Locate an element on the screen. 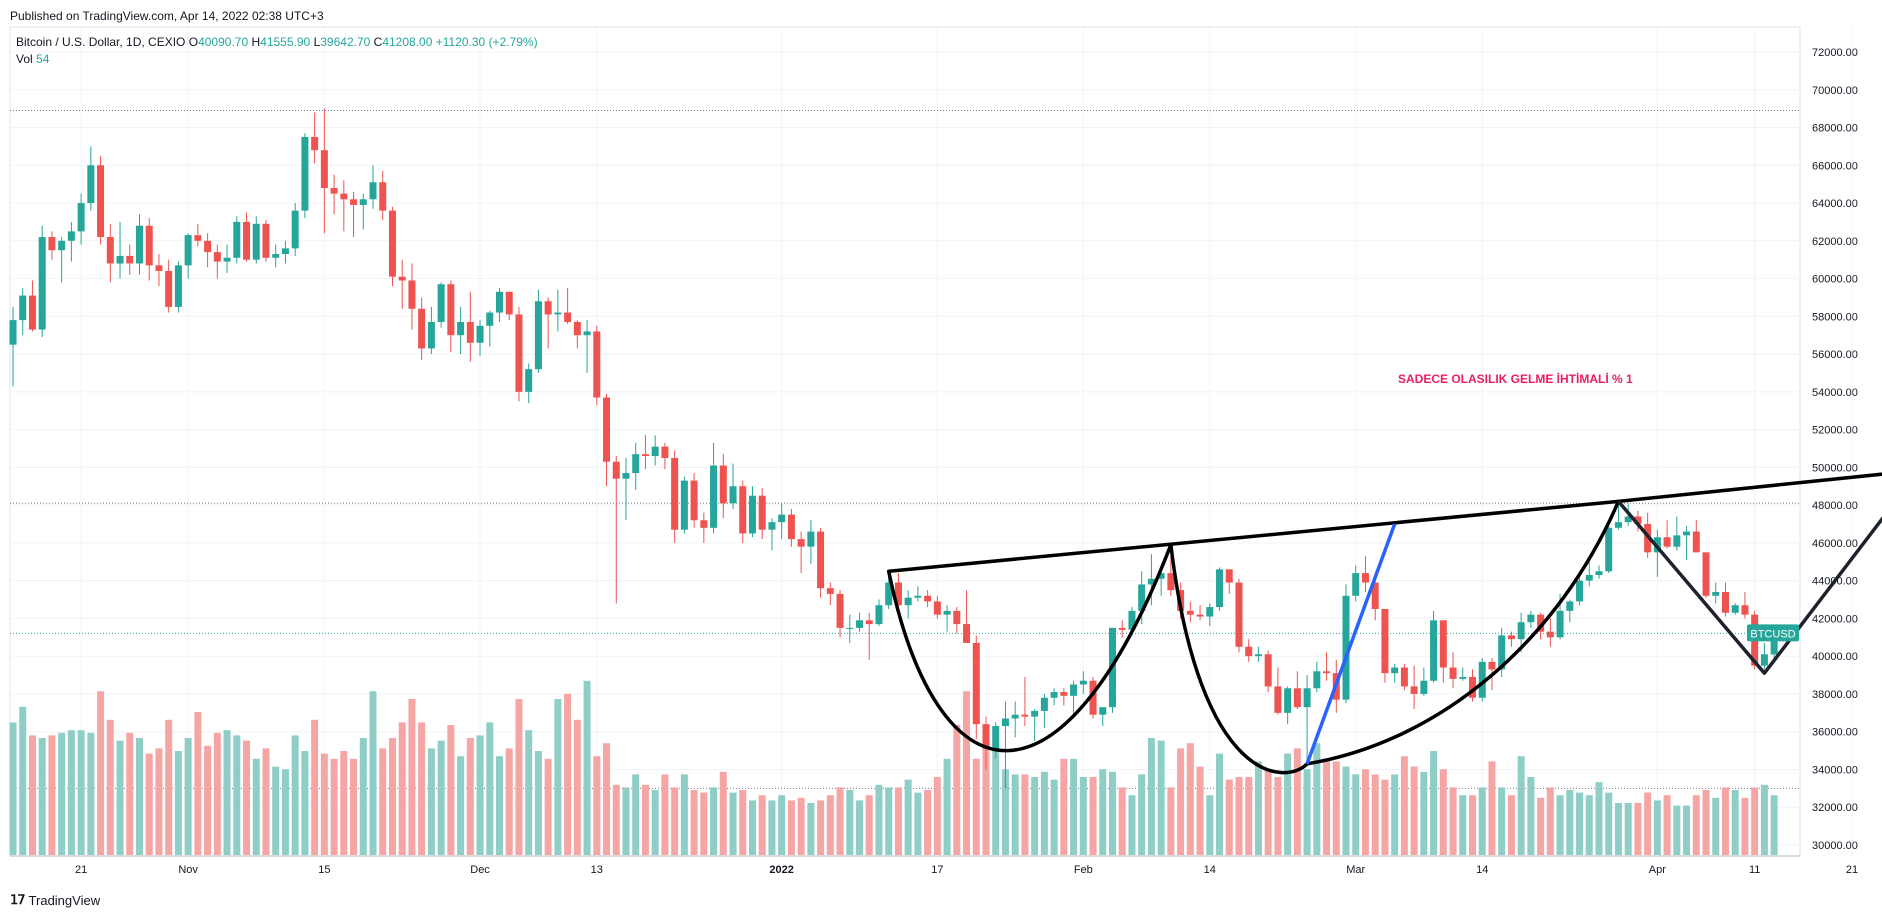  footer: 𝟣𝟩 TradingView is located at coordinates (55, 900).